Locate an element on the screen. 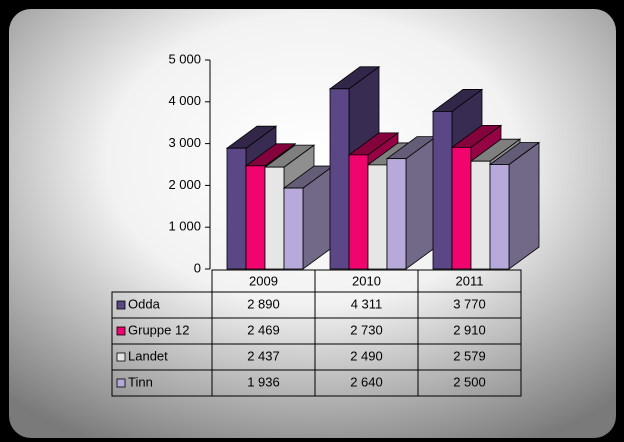 This screenshot has height=442, width=624. table-value: 2 437 is located at coordinates (263, 355).